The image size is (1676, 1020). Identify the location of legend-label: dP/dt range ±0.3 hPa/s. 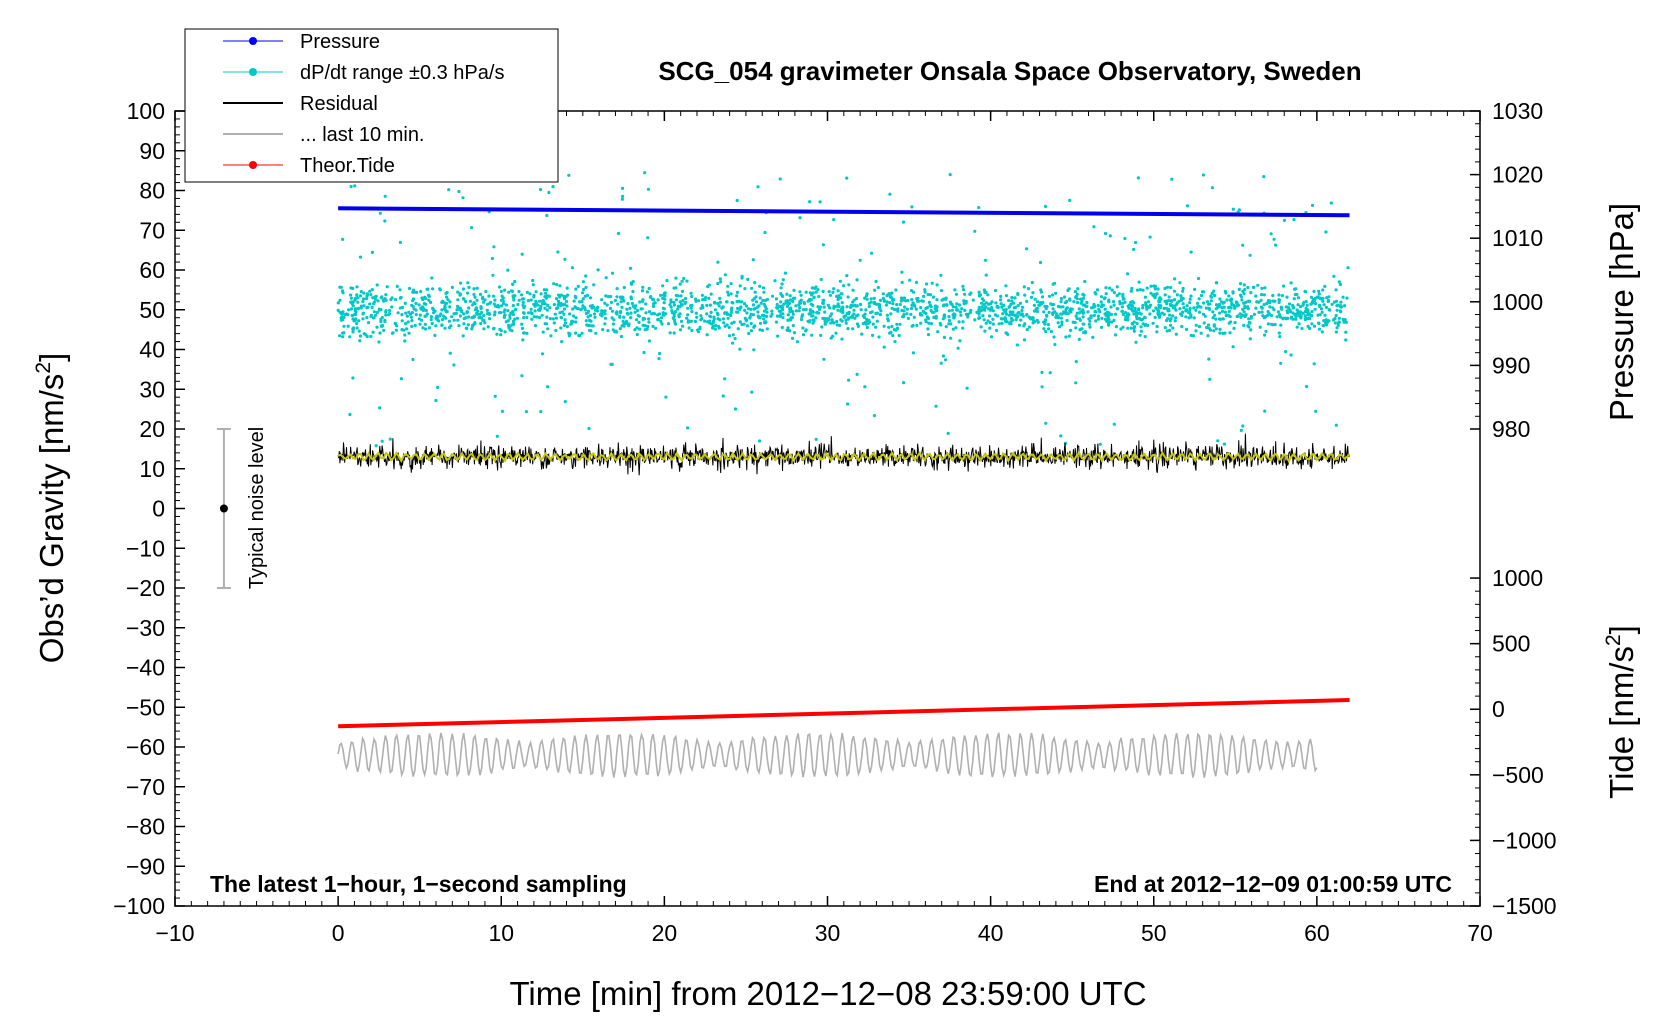
(402, 73).